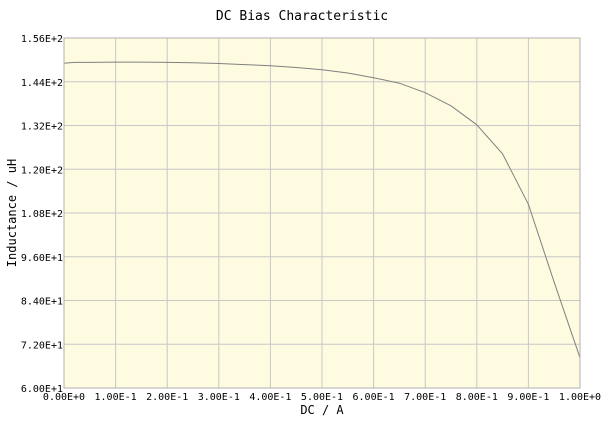 The width and height of the screenshot is (603, 421). Describe the element at coordinates (528, 397) in the screenshot. I see `x-tick-label: 9.00E-1` at that location.